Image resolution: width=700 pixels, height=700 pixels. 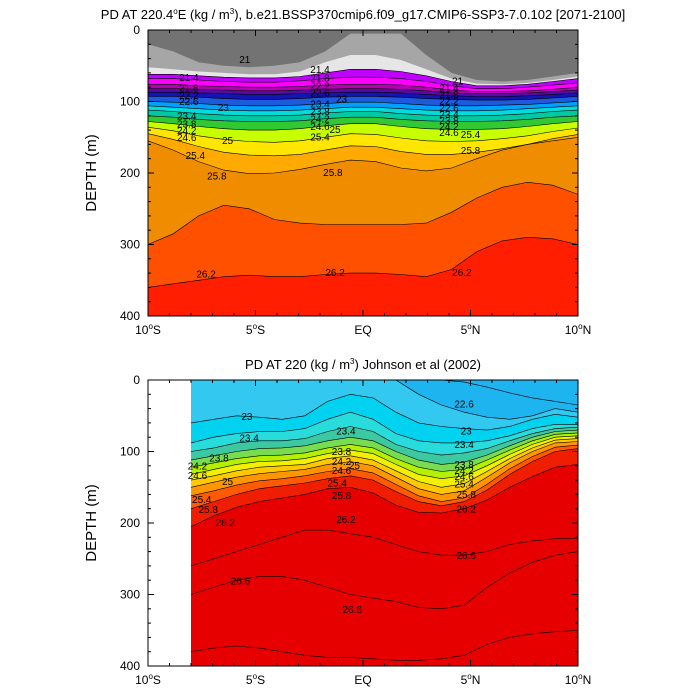 I want to click on contour-band-base, so click(x=384, y=392).